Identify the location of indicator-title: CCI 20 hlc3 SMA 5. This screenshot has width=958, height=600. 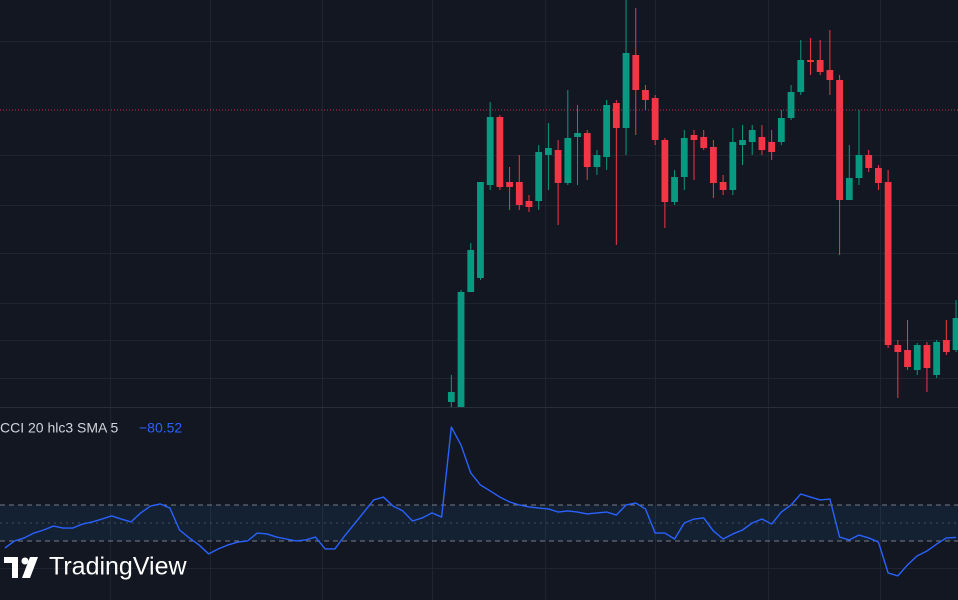
(59, 428).